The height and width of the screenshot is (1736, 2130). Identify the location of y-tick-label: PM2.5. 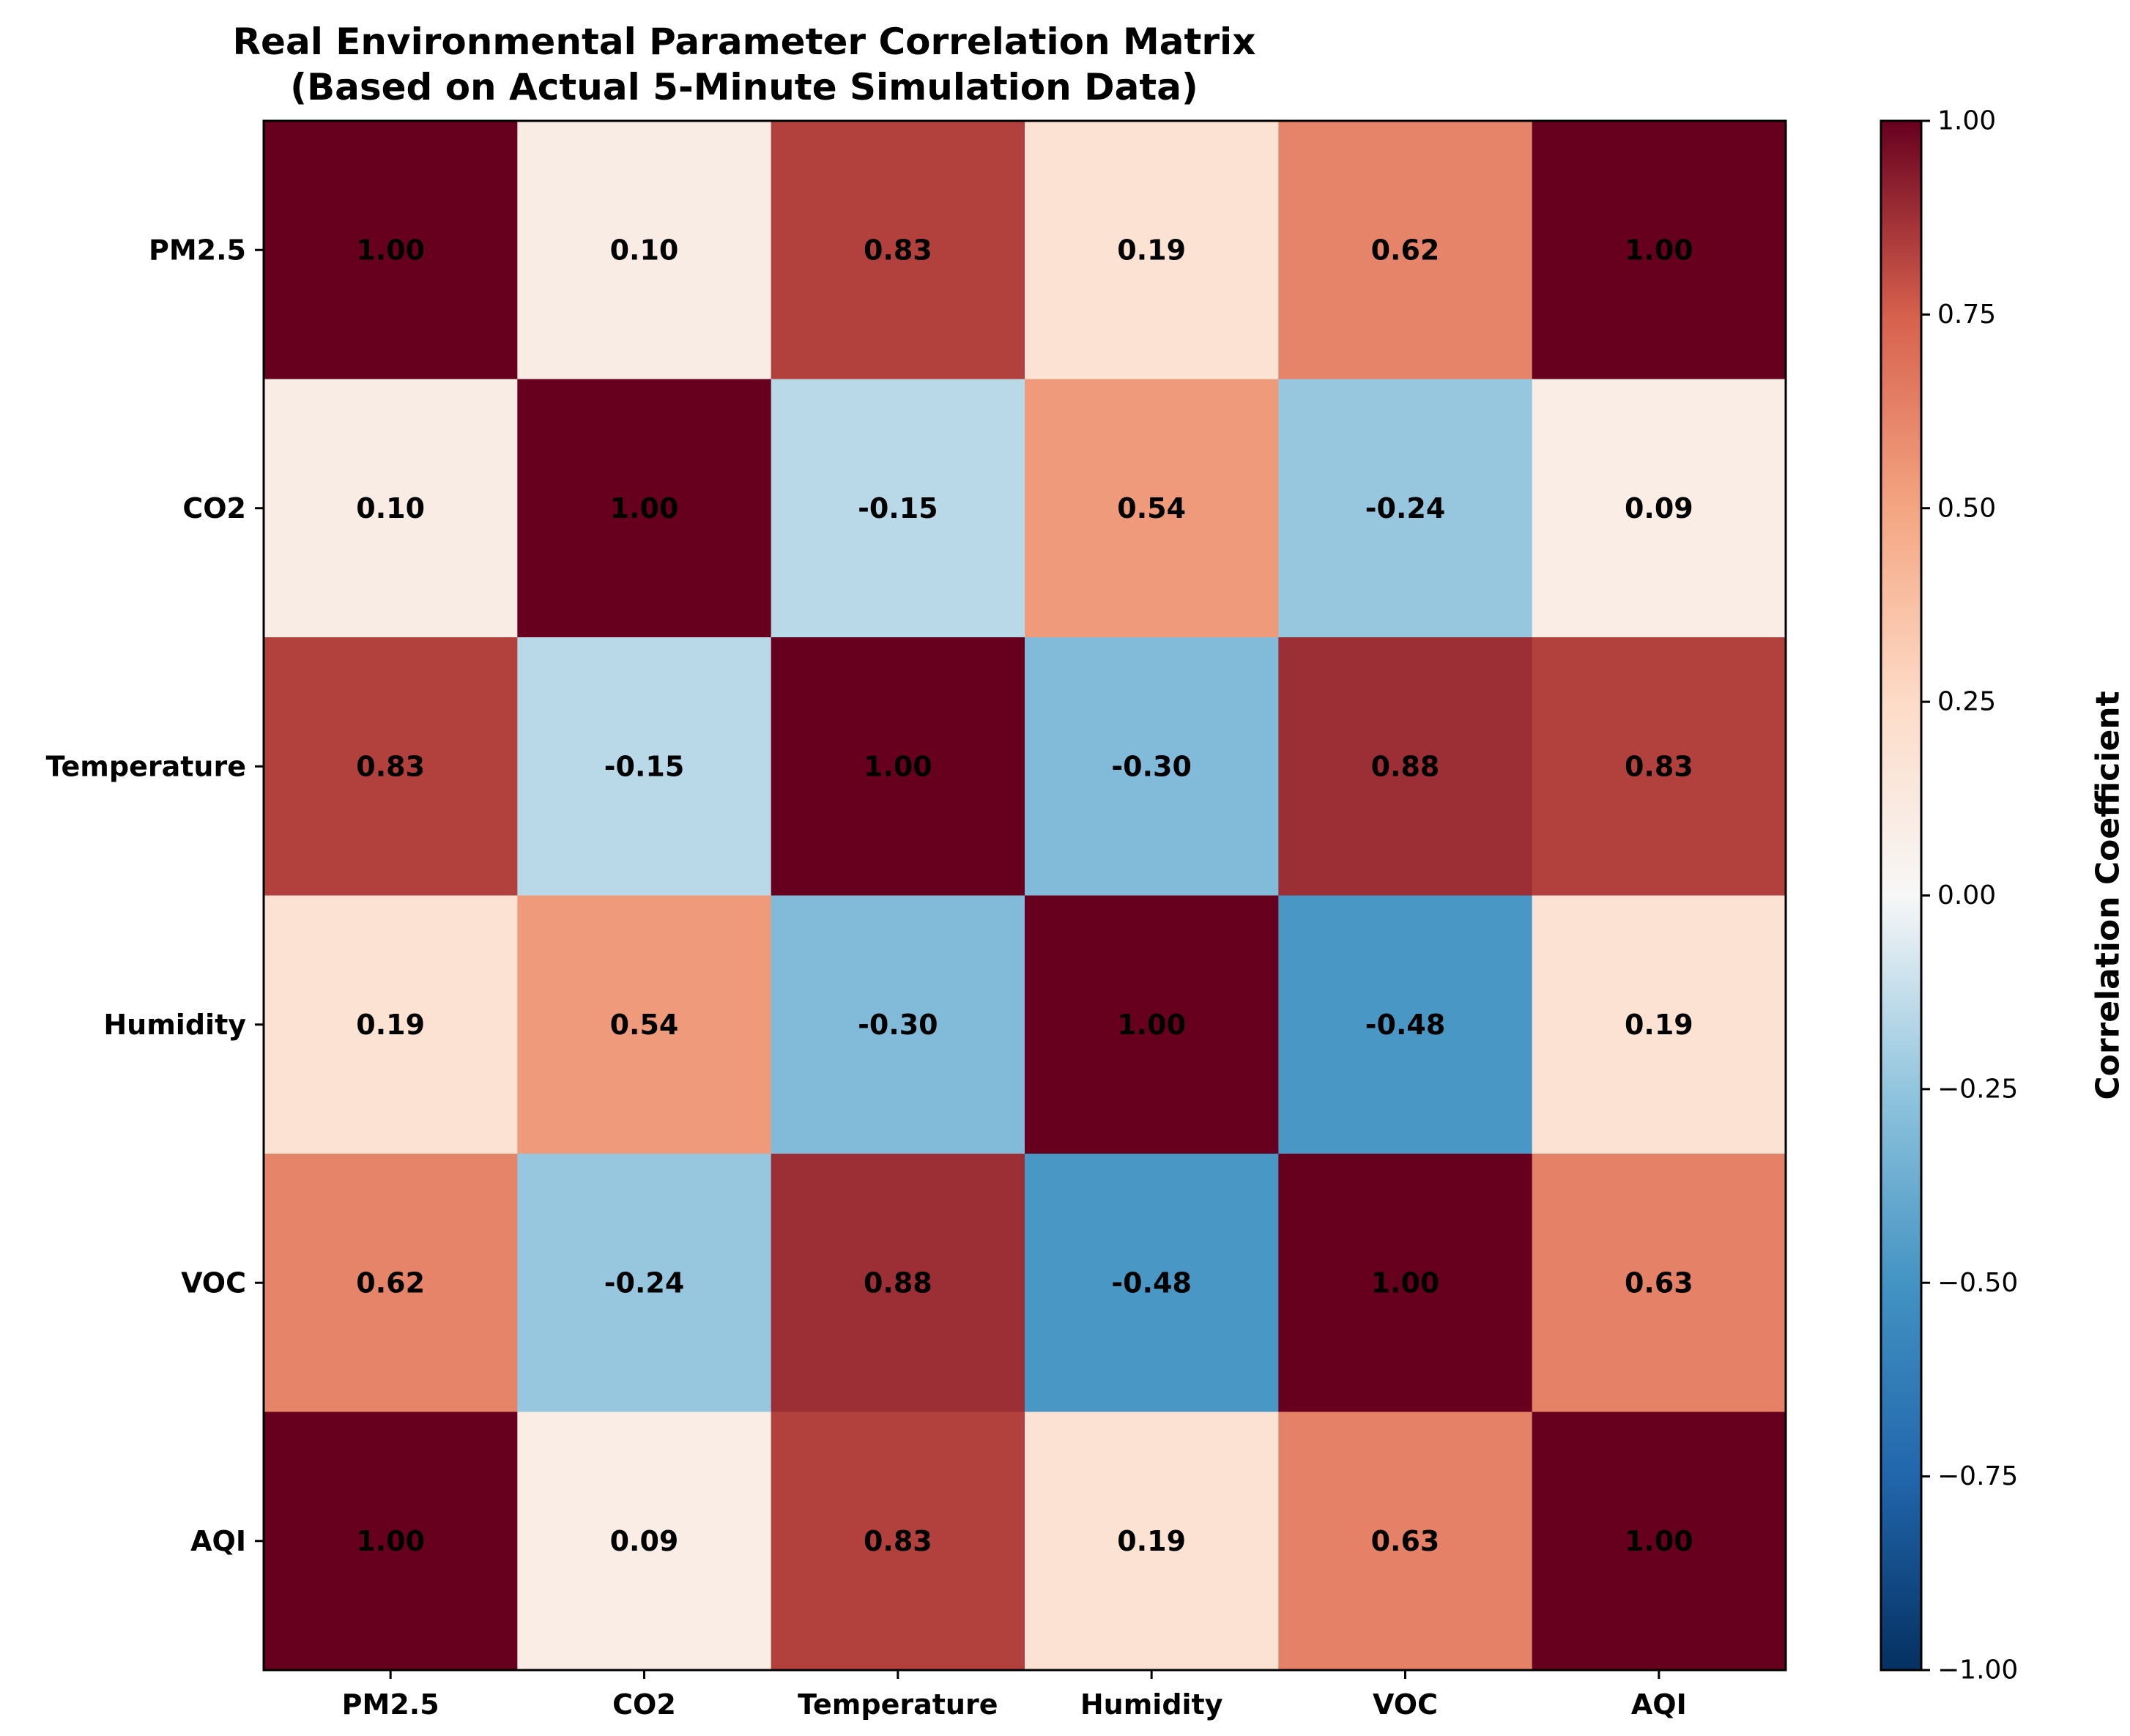
(197, 250).